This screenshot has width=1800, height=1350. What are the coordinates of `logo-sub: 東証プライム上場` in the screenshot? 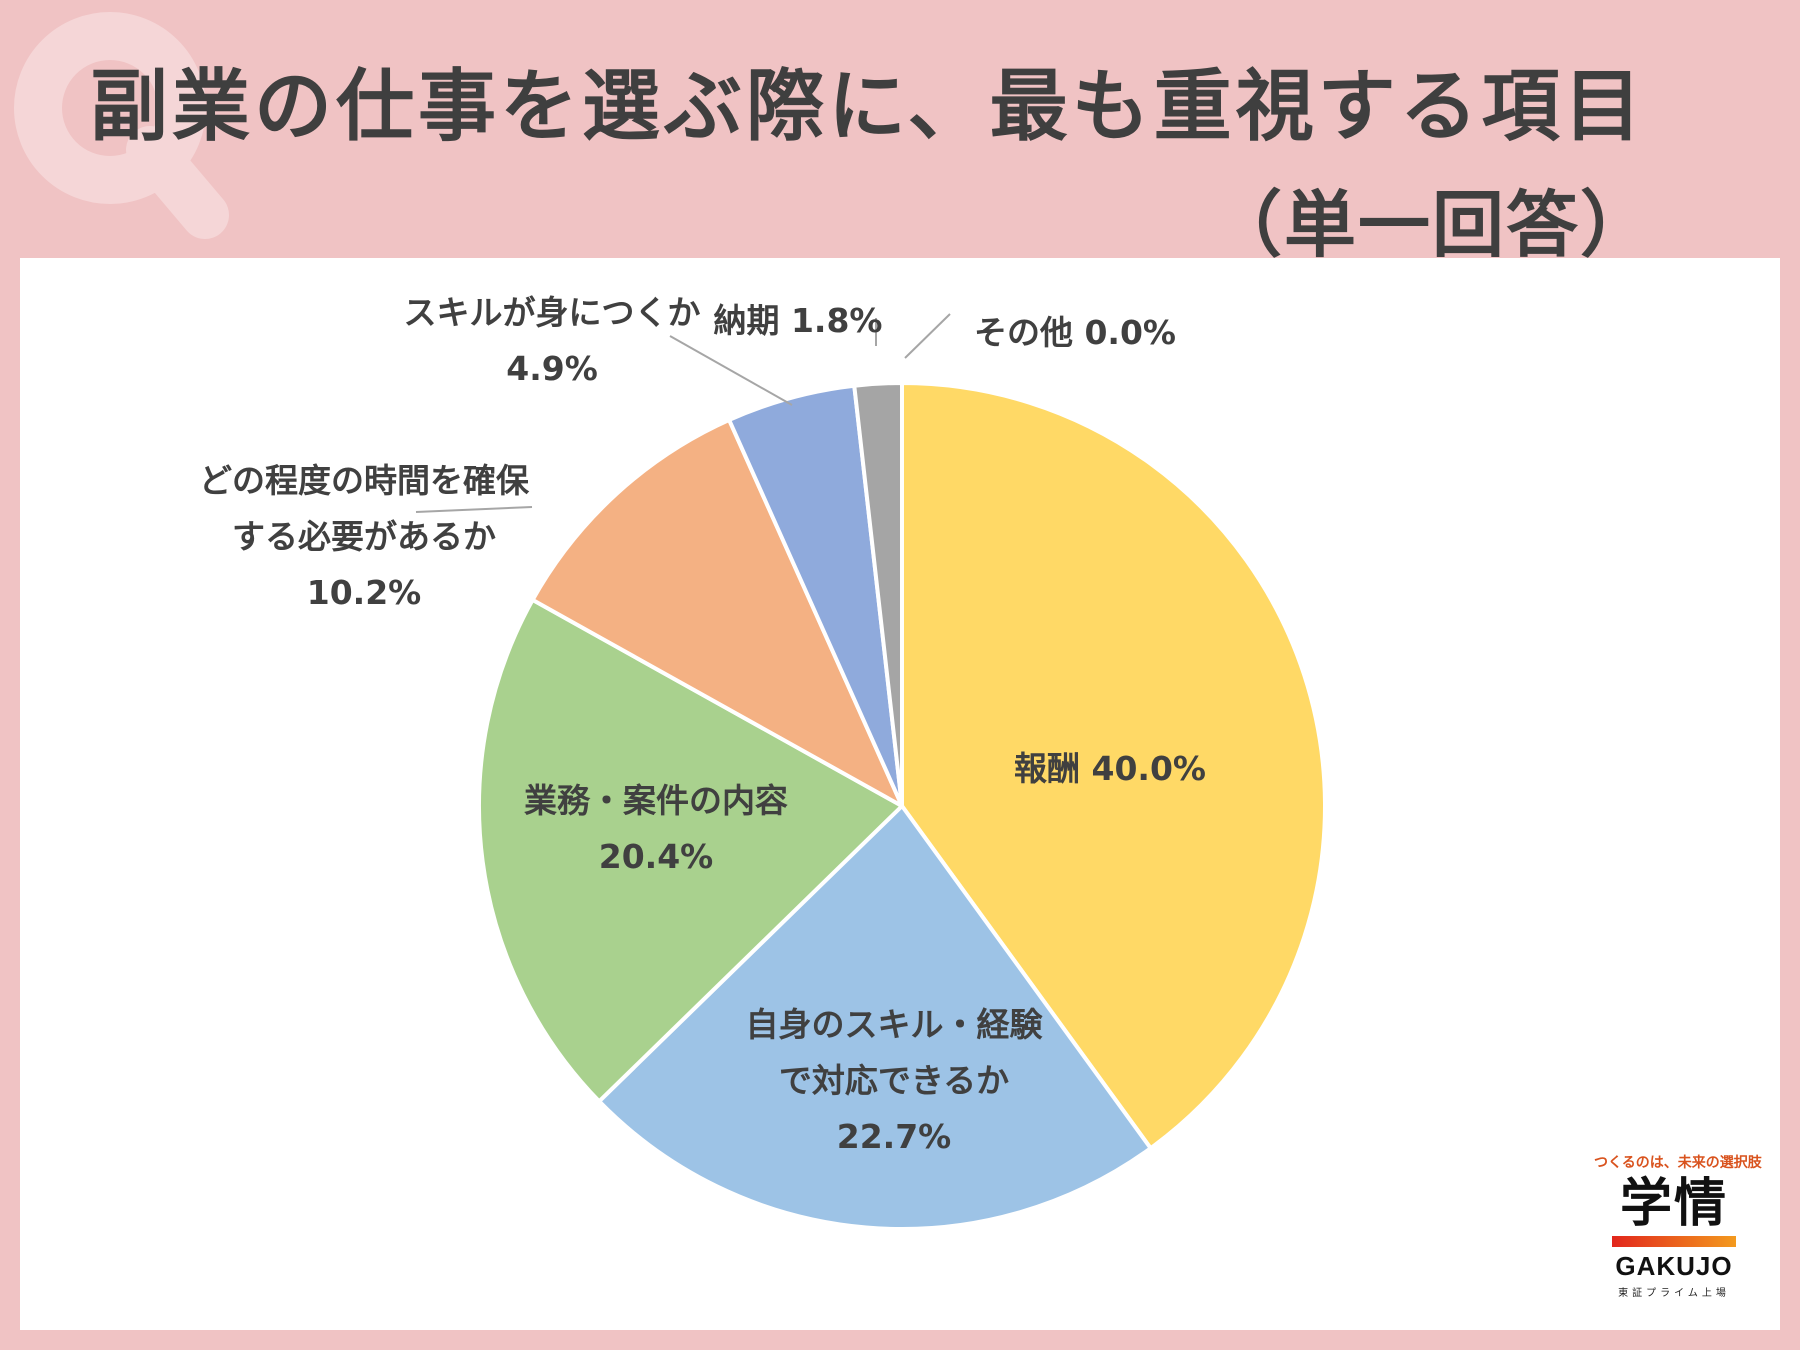 It's located at (1674, 1293).